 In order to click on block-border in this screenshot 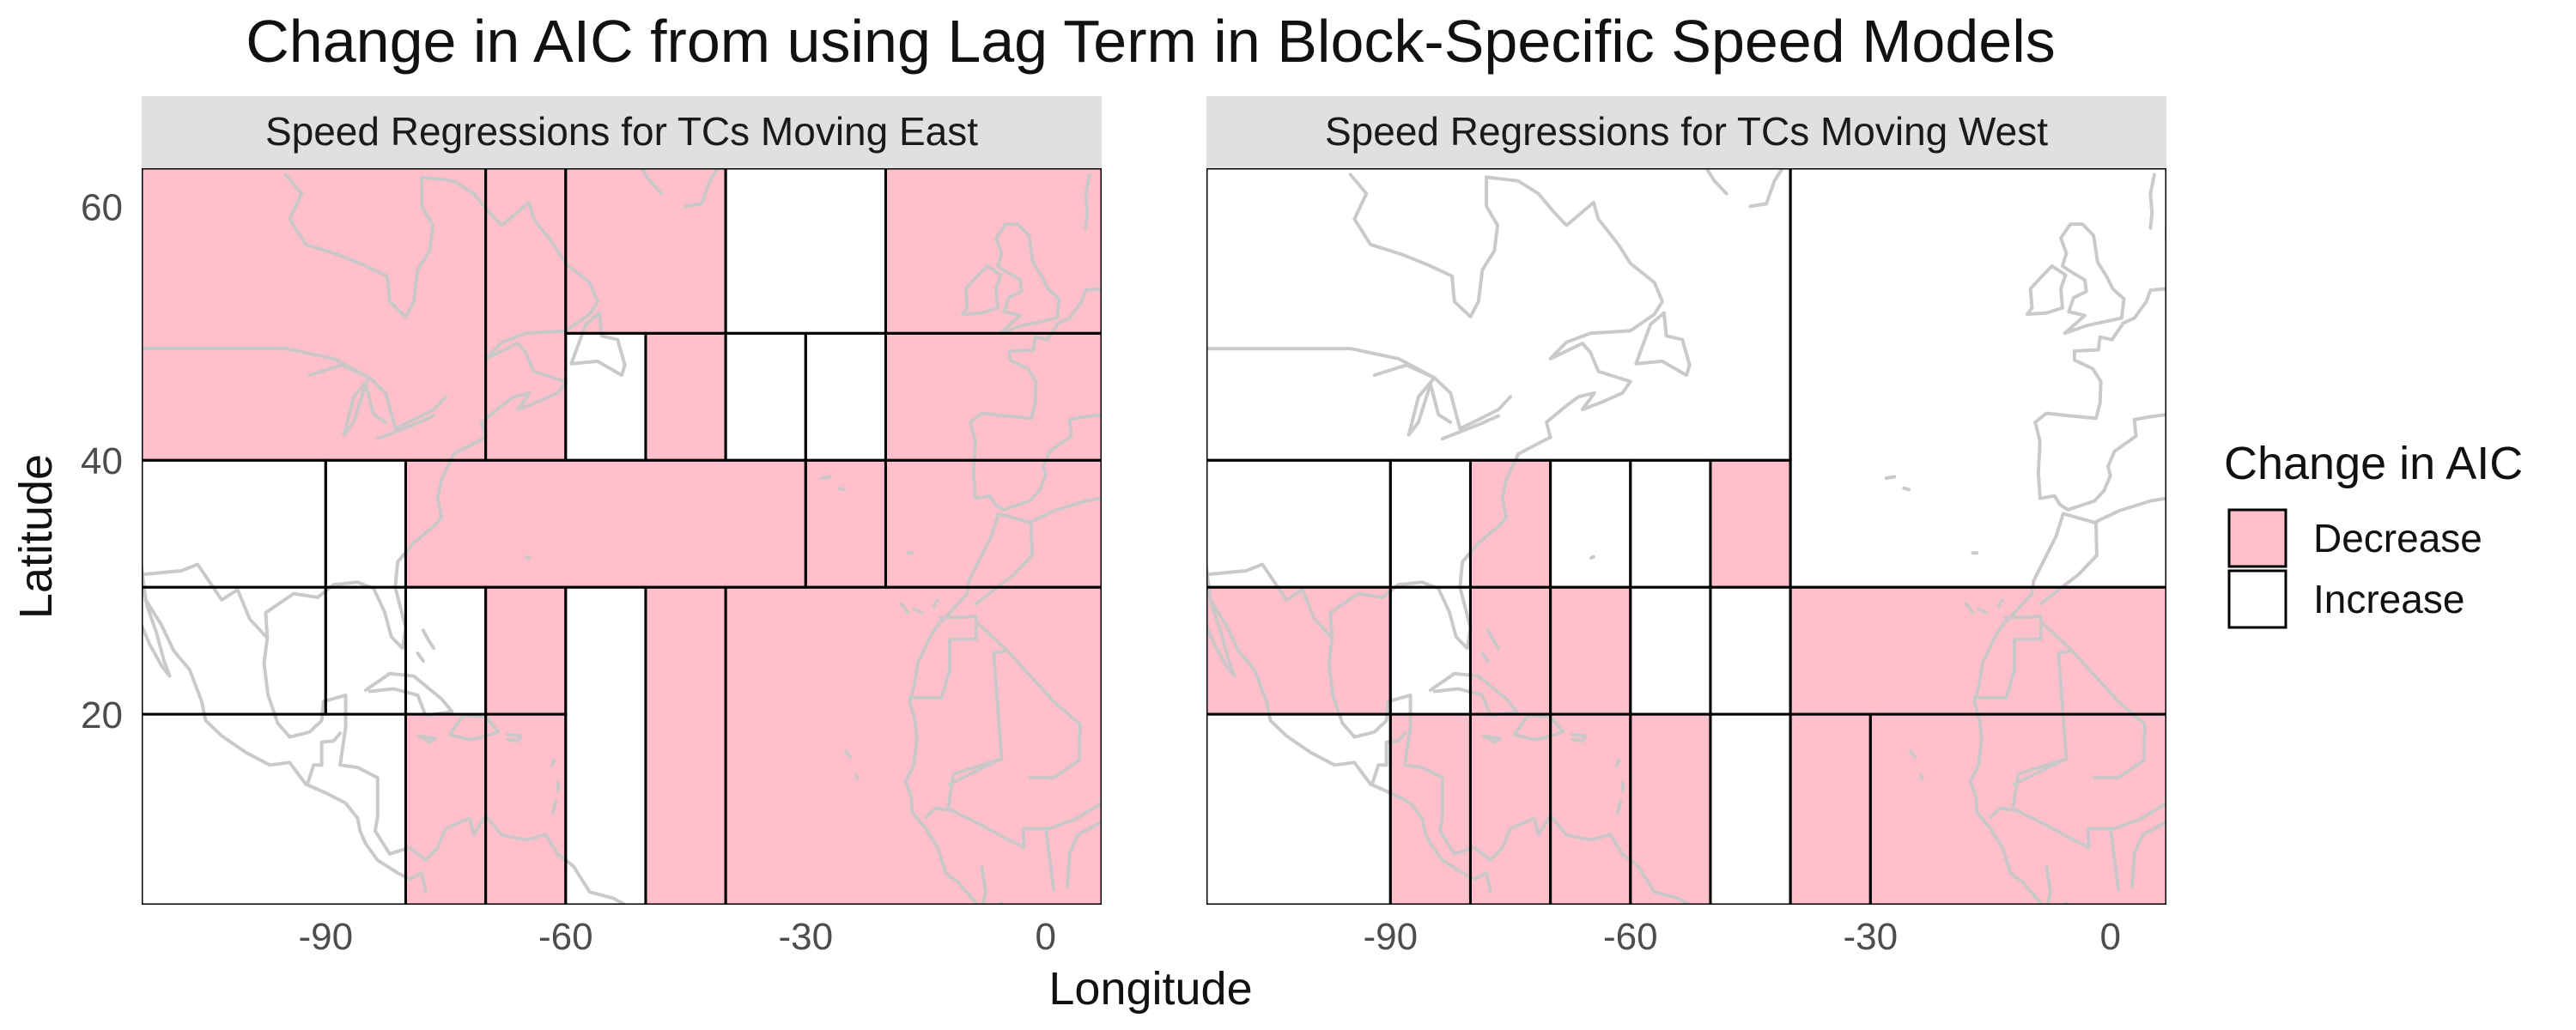, I will do `click(2017, 808)`.